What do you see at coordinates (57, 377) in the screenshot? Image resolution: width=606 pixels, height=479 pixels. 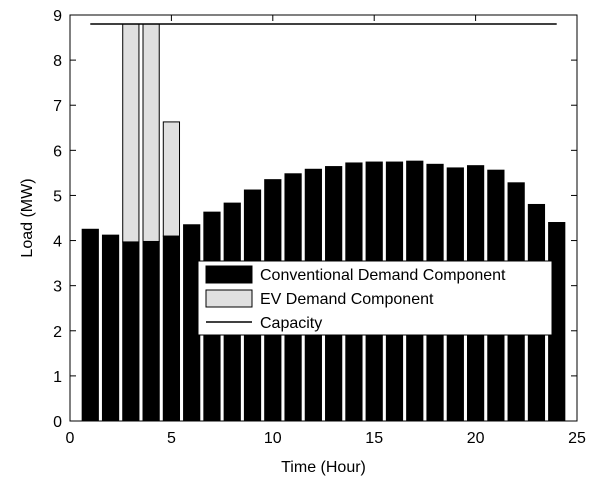 I see `y-tick-label: 1` at bounding box center [57, 377].